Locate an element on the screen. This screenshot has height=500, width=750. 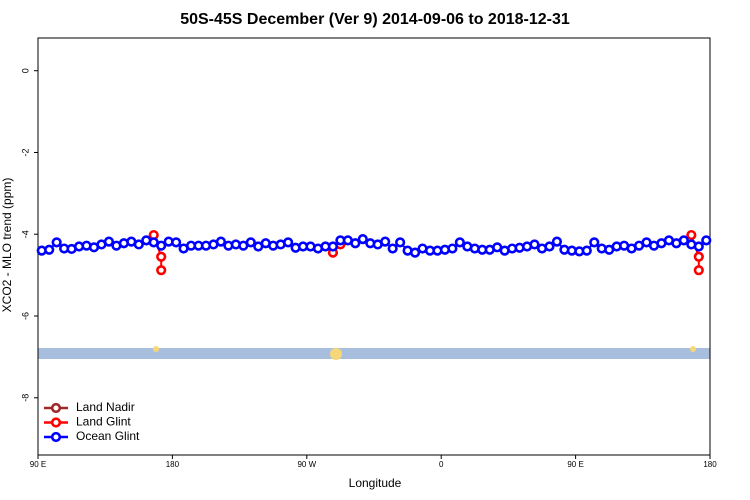
y-axis-label: XCO2 - MLO trend (ppm) is located at coordinates (7, 245).